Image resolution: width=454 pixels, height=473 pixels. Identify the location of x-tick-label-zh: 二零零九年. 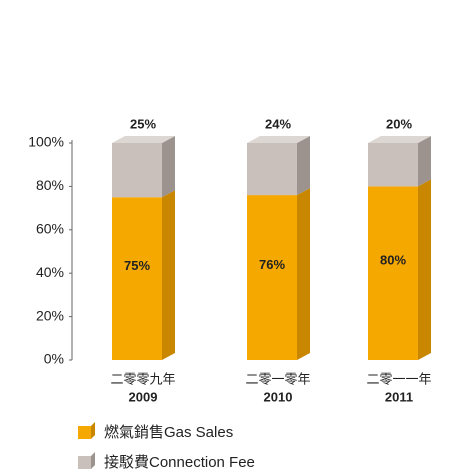
(142, 378).